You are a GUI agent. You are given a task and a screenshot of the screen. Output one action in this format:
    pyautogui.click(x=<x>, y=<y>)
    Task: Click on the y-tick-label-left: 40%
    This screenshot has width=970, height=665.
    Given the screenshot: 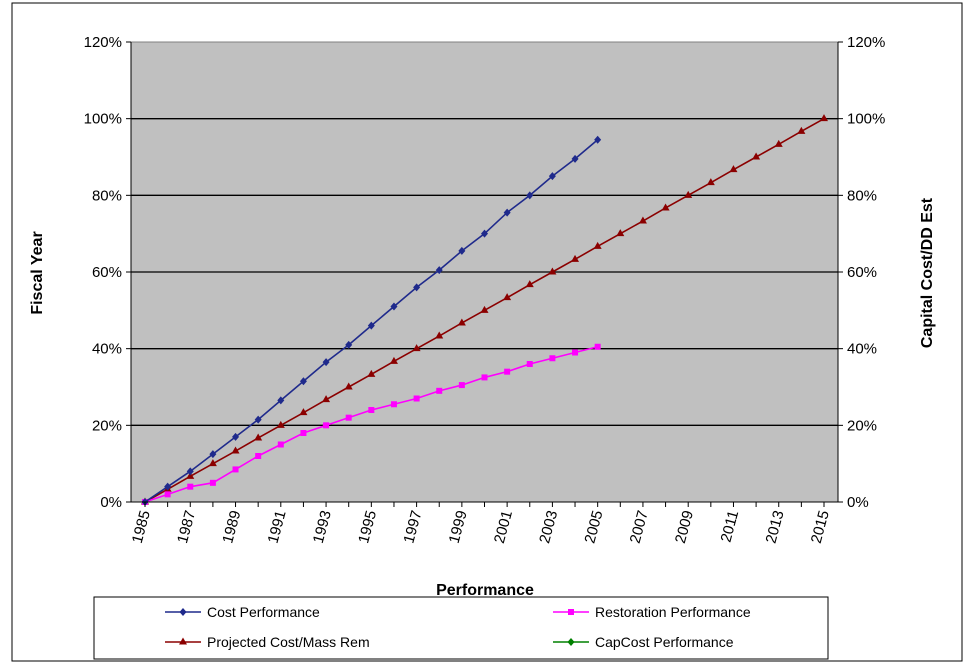 What is the action you would take?
    pyautogui.click(x=107, y=349)
    